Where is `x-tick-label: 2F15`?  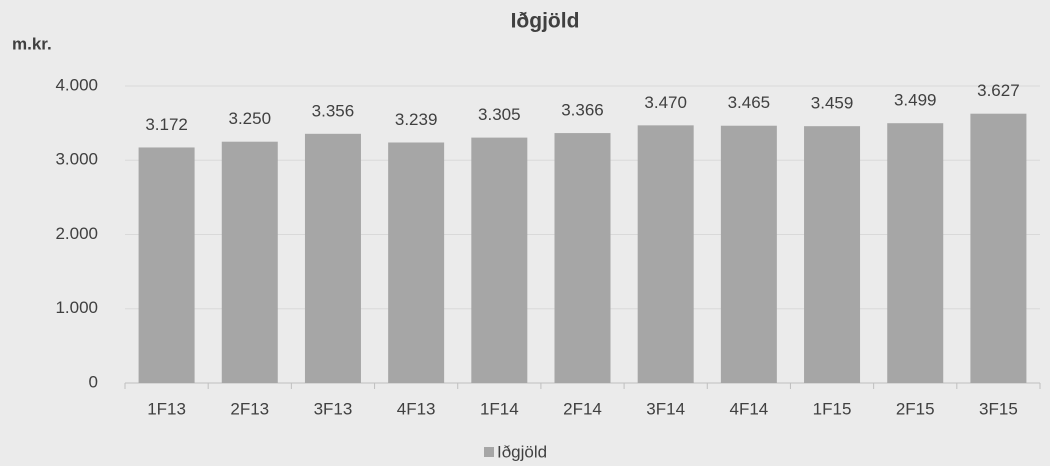 x-tick-label: 2F15 is located at coordinates (915, 408).